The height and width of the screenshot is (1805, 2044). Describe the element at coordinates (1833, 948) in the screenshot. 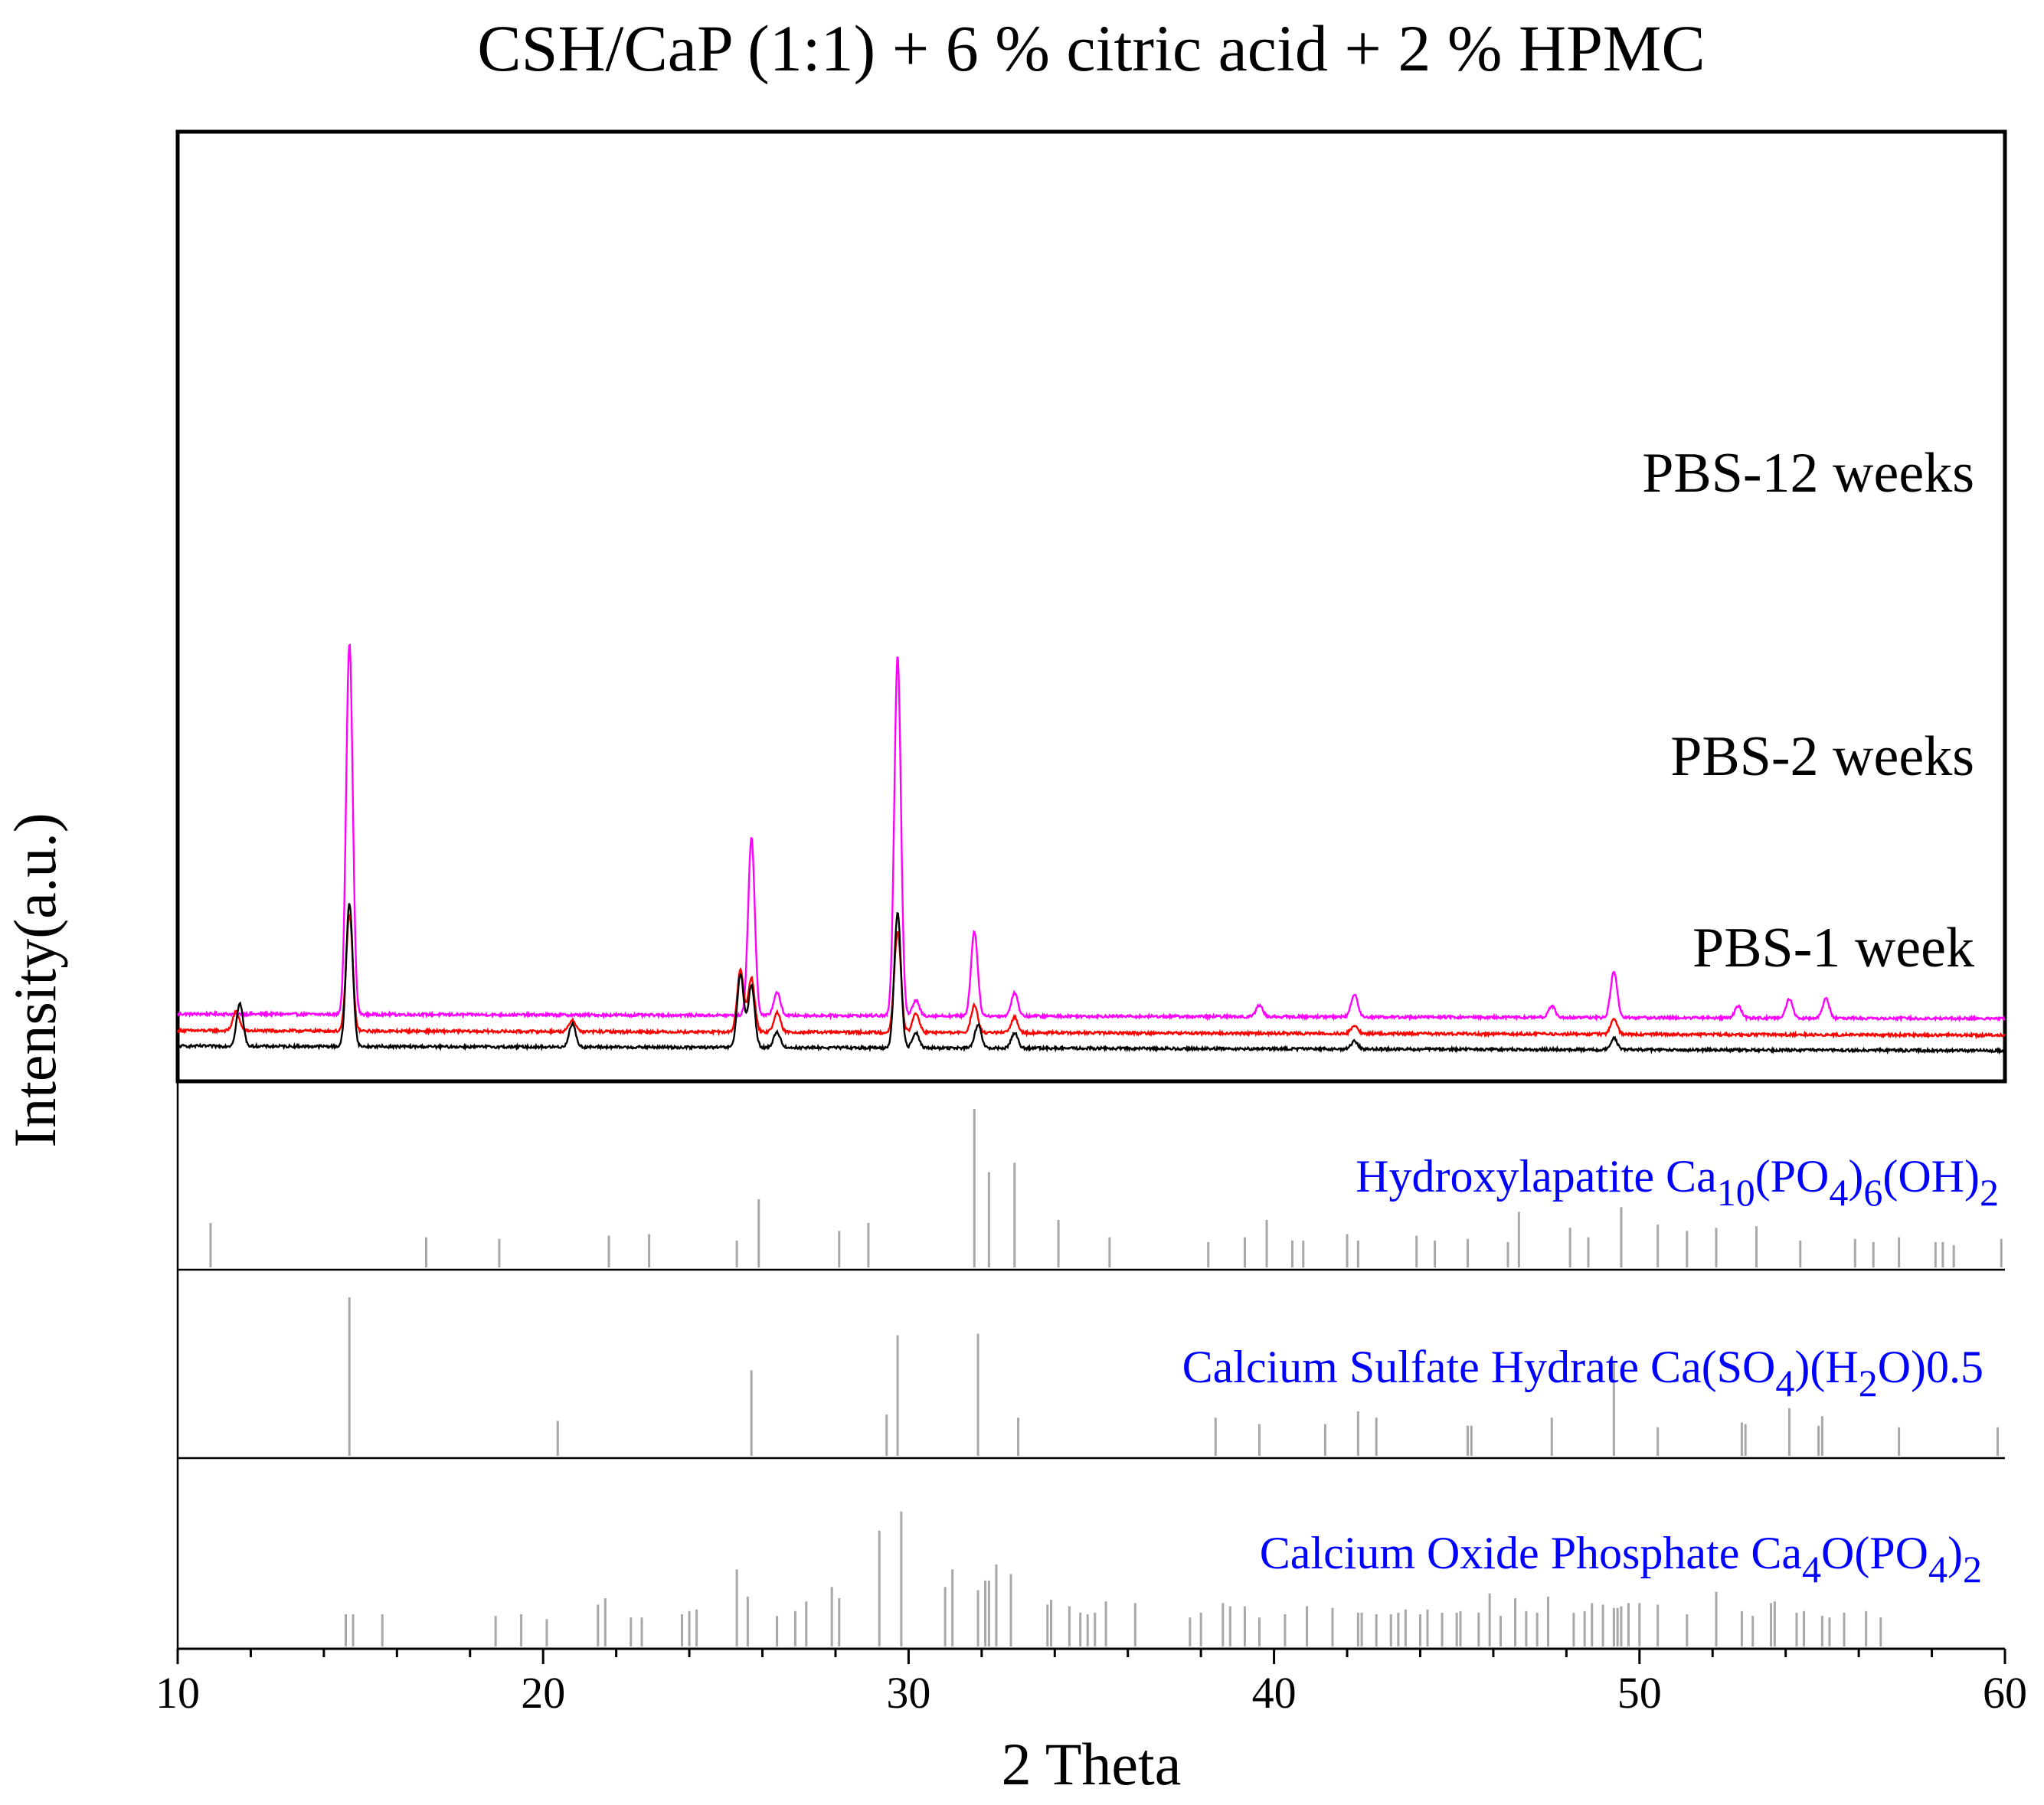

I see `series-label: PBS-1 week` at that location.